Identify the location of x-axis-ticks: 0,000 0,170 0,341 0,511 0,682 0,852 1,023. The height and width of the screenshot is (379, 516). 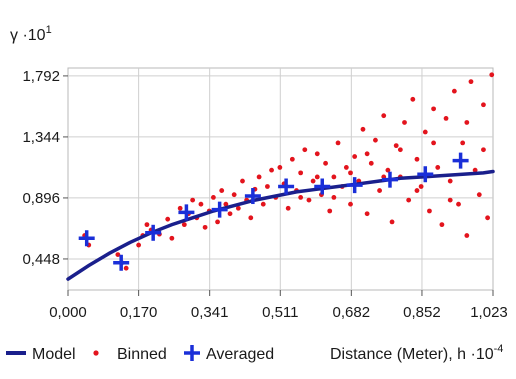
(278, 305).